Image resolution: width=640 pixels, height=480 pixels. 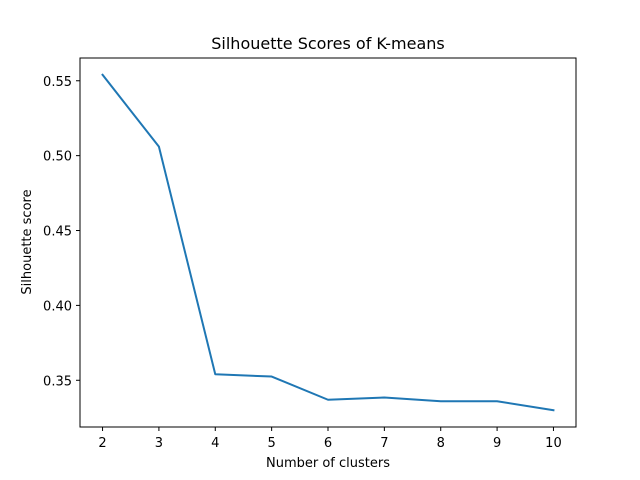 What do you see at coordinates (271, 443) in the screenshot?
I see `x-tick-label: 5` at bounding box center [271, 443].